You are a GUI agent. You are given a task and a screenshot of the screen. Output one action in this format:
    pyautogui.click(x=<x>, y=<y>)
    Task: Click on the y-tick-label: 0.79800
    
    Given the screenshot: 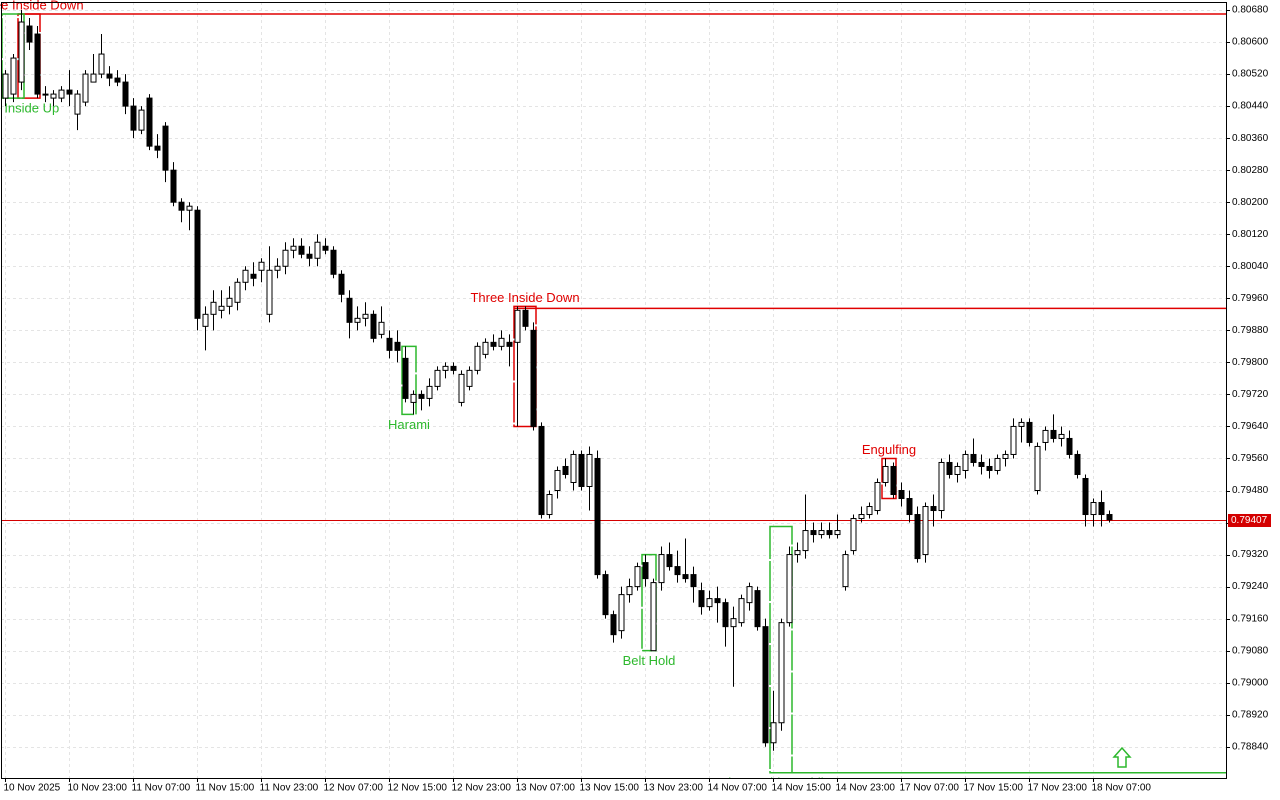 What is the action you would take?
    pyautogui.click(x=1250, y=362)
    